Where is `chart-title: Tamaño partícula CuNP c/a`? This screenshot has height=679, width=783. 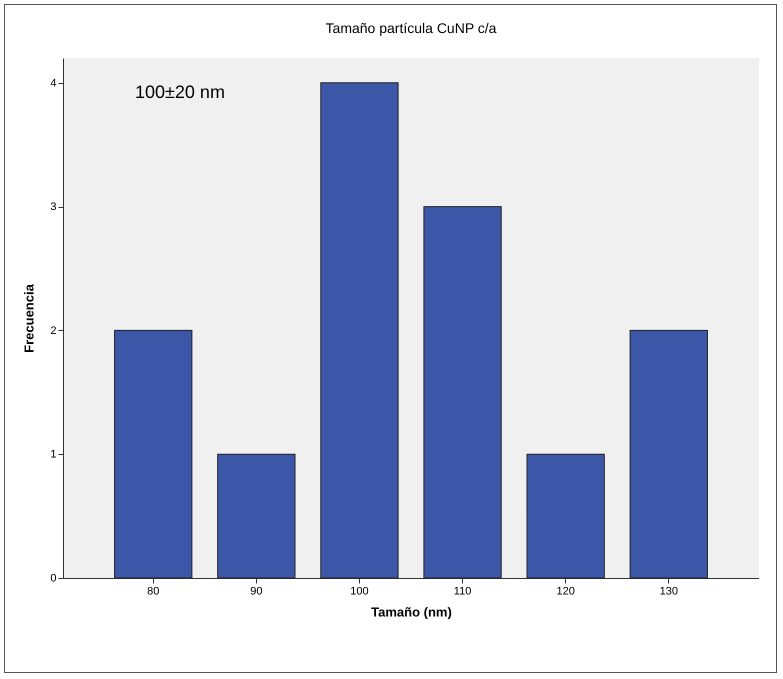
chart-title: Tamaño partícula CuNP c/a is located at coordinates (411, 28).